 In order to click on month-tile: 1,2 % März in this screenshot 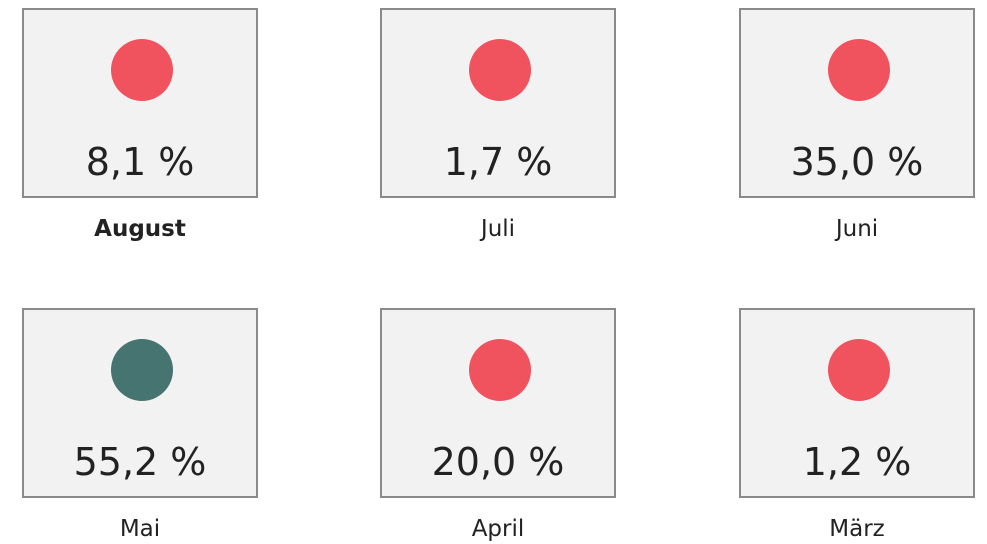, I will do `click(857, 426)`.